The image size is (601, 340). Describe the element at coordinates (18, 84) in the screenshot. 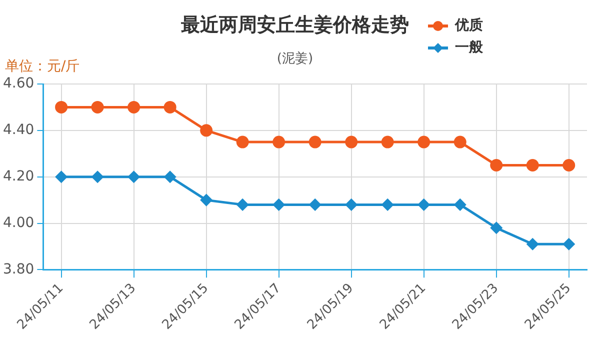

I see `y-tick-label: 4.60` at that location.